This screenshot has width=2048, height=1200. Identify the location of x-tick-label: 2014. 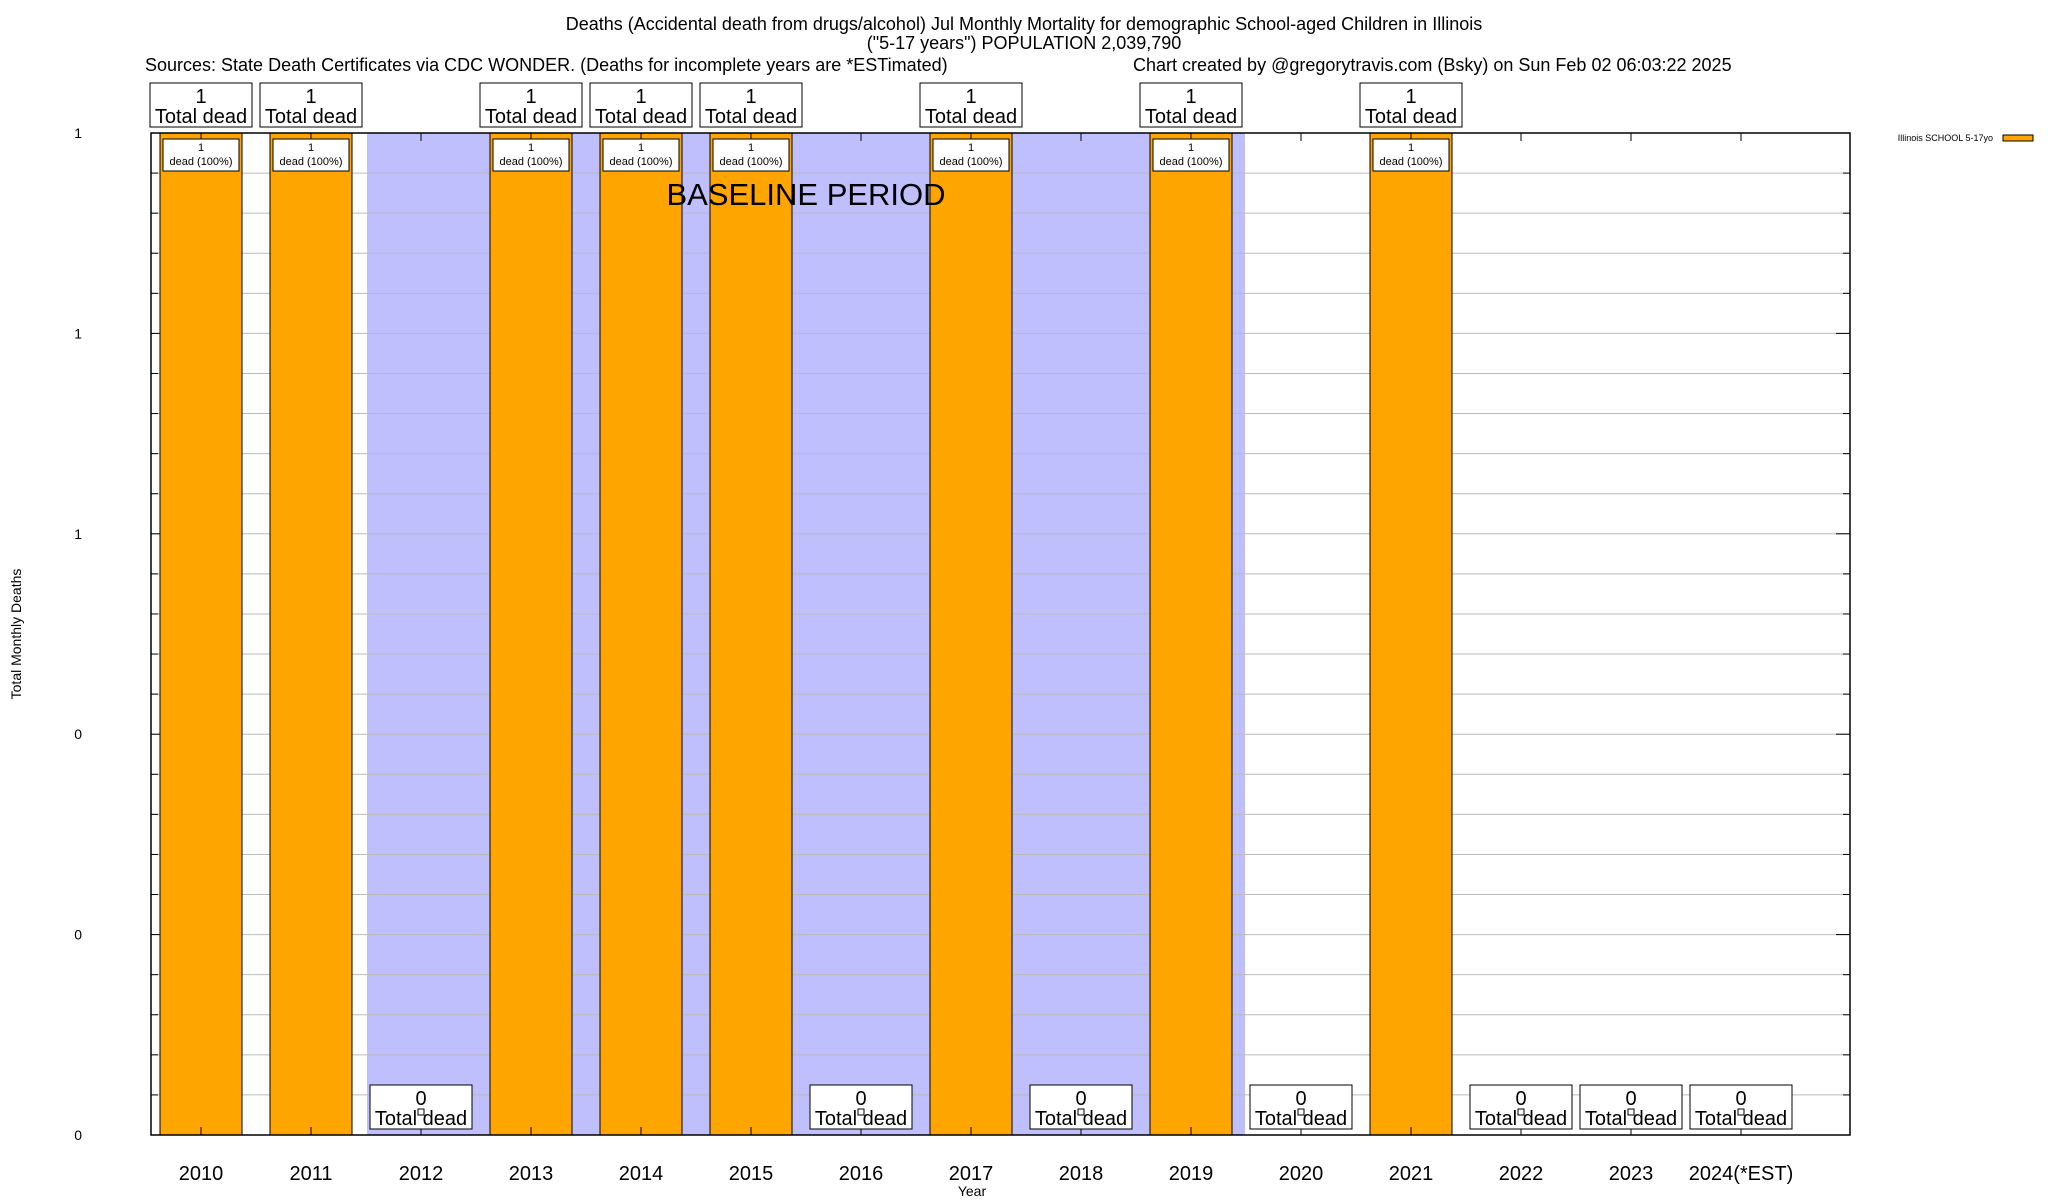
(641, 1174).